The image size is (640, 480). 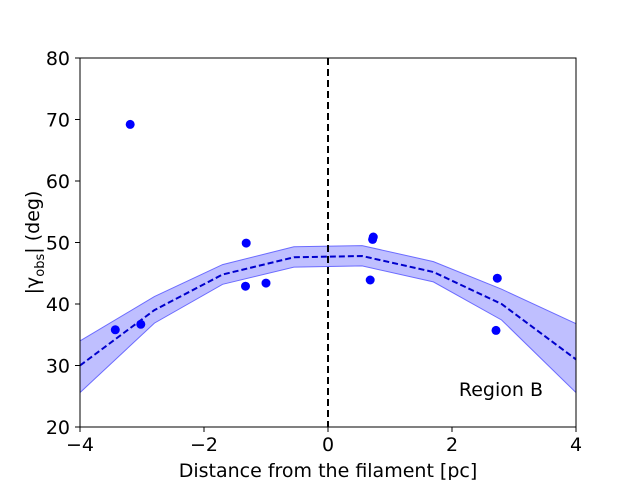 I want to click on y-tick-label: 50, so click(x=58, y=244).